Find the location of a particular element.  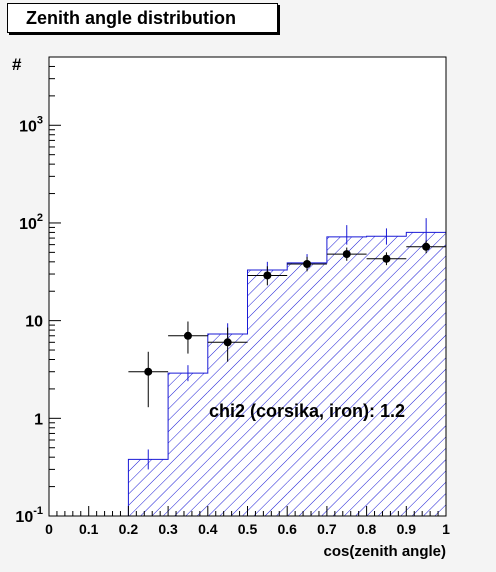

x-tick-label: 0.5 is located at coordinates (248, 529).